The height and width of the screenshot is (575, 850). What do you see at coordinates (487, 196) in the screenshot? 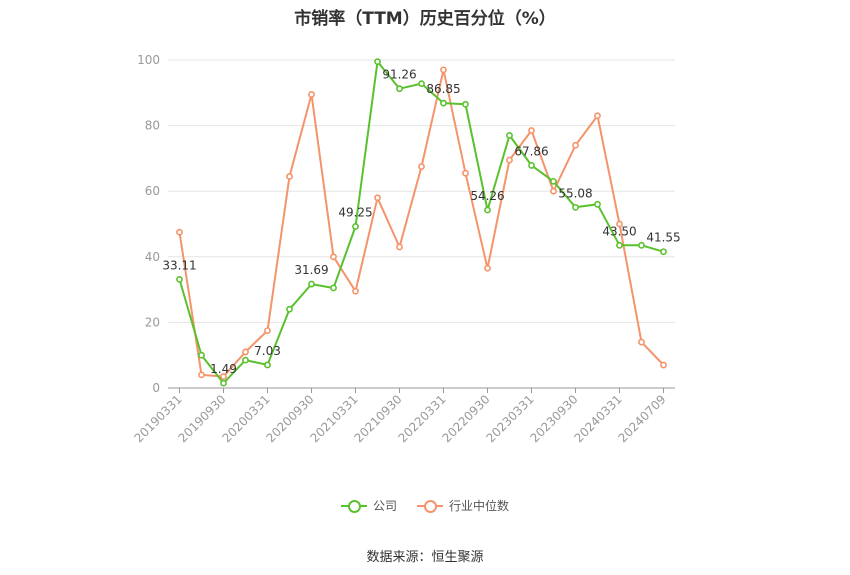
I see `data-label: 54.26` at bounding box center [487, 196].